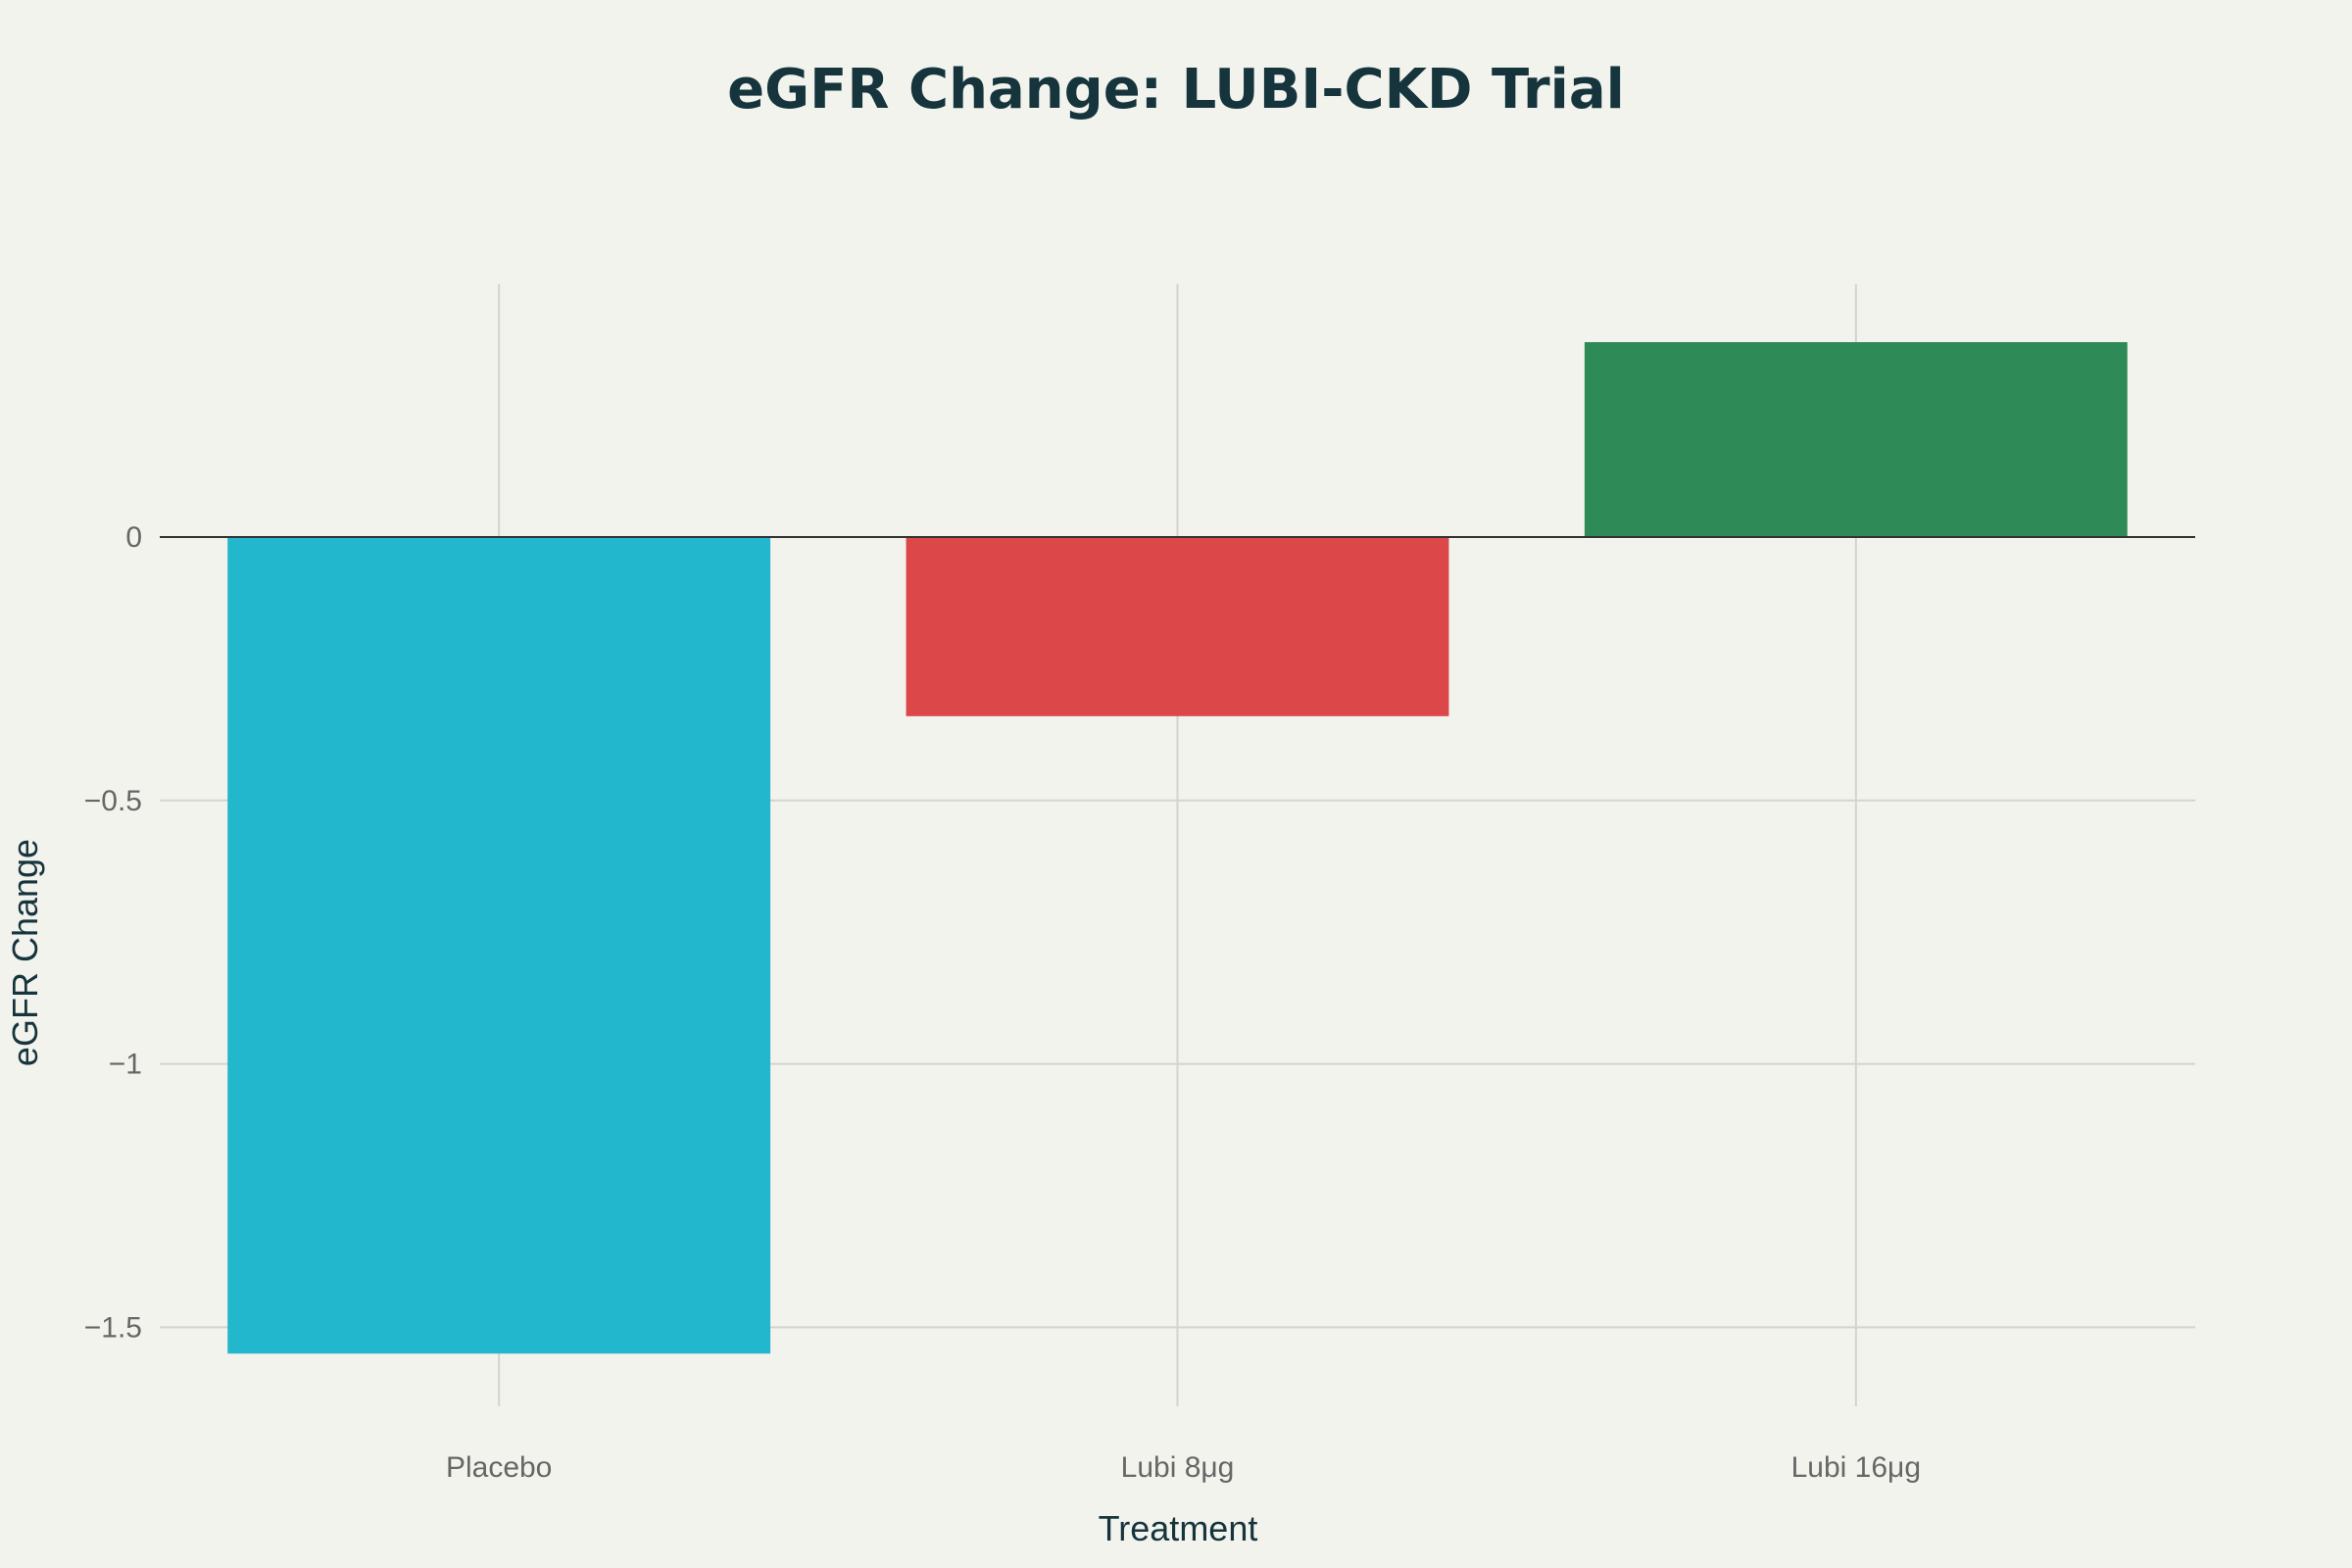 Image resolution: width=2352 pixels, height=1568 pixels. I want to click on chart-title: eGFR Change: LUBI-CKD Trial, so click(1176, 90).